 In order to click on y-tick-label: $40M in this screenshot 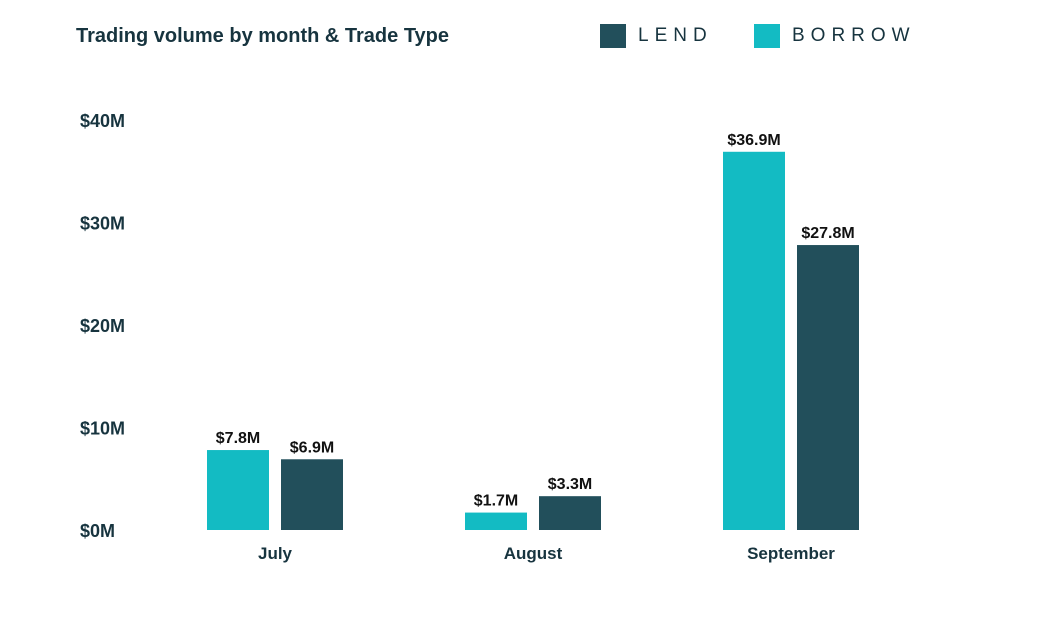, I will do `click(102, 121)`.